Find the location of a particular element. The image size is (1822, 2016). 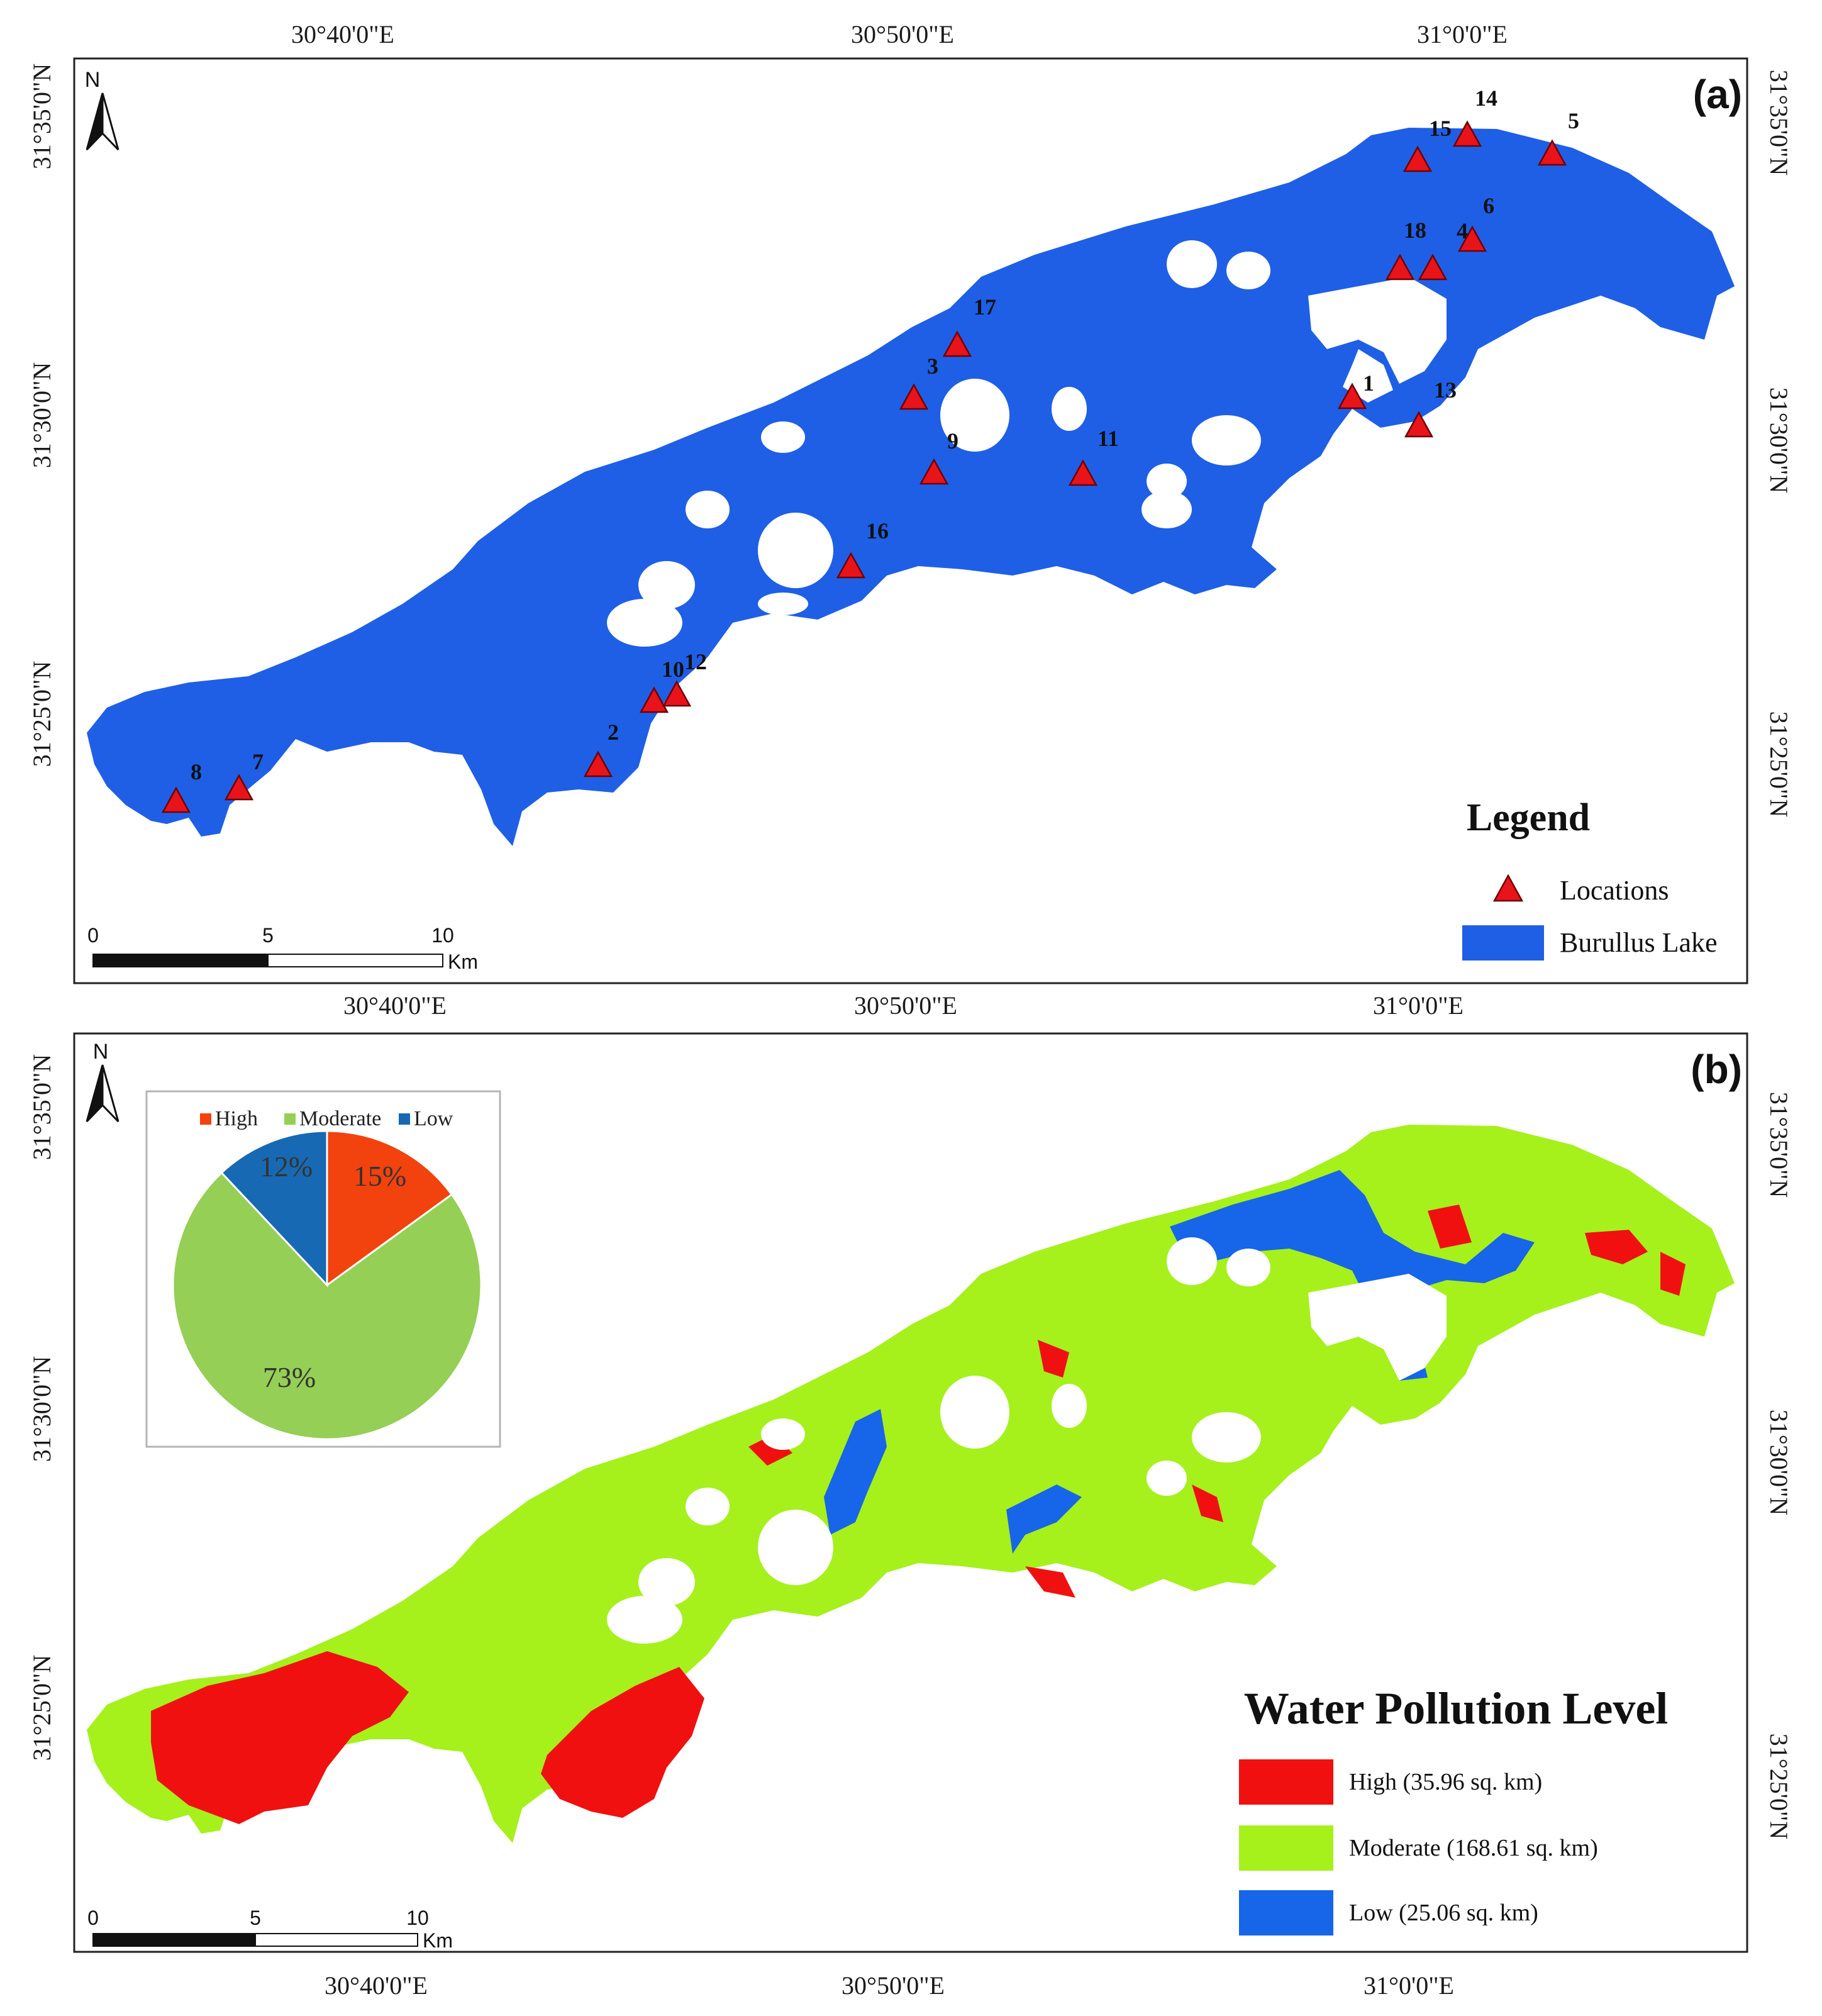

pie-slices is located at coordinates (327, 1285).